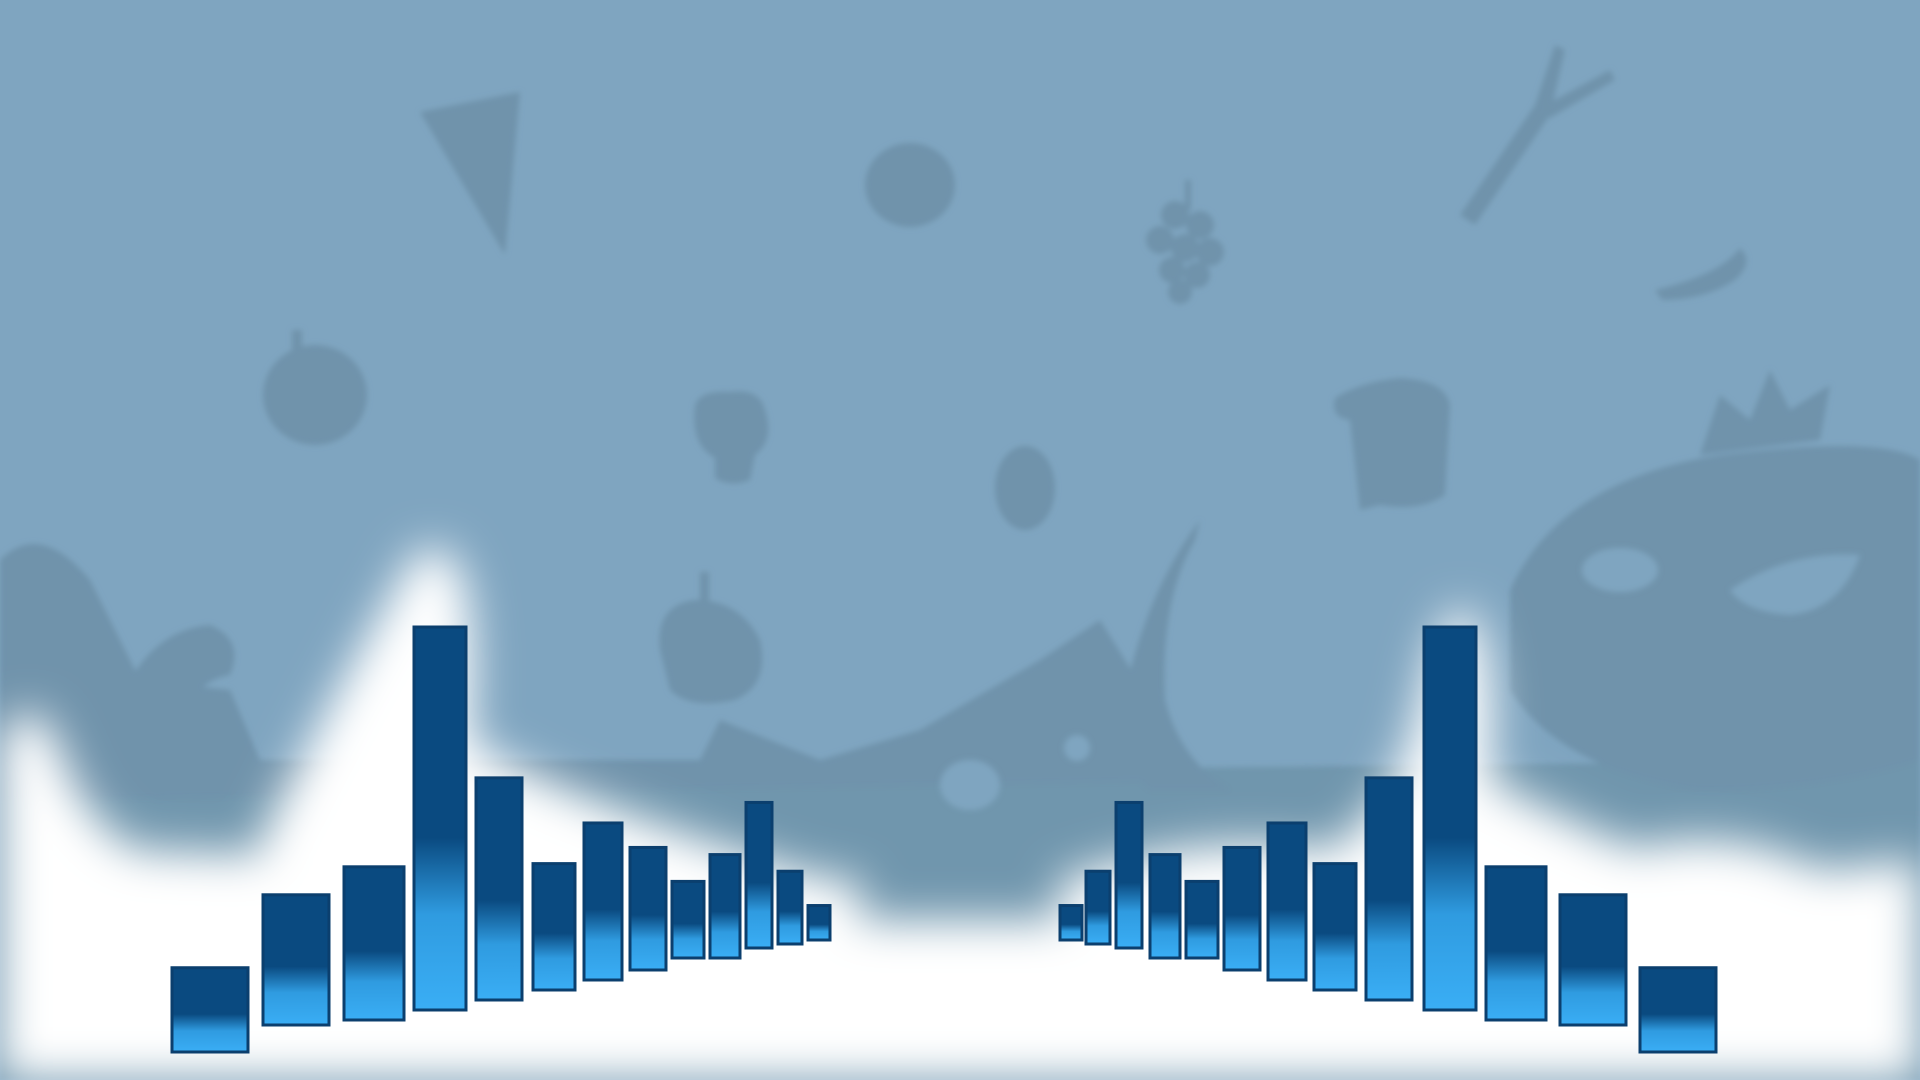 The height and width of the screenshot is (1080, 1920). What do you see at coordinates (1185, 242) in the screenshot?
I see `grapes-icon` at bounding box center [1185, 242].